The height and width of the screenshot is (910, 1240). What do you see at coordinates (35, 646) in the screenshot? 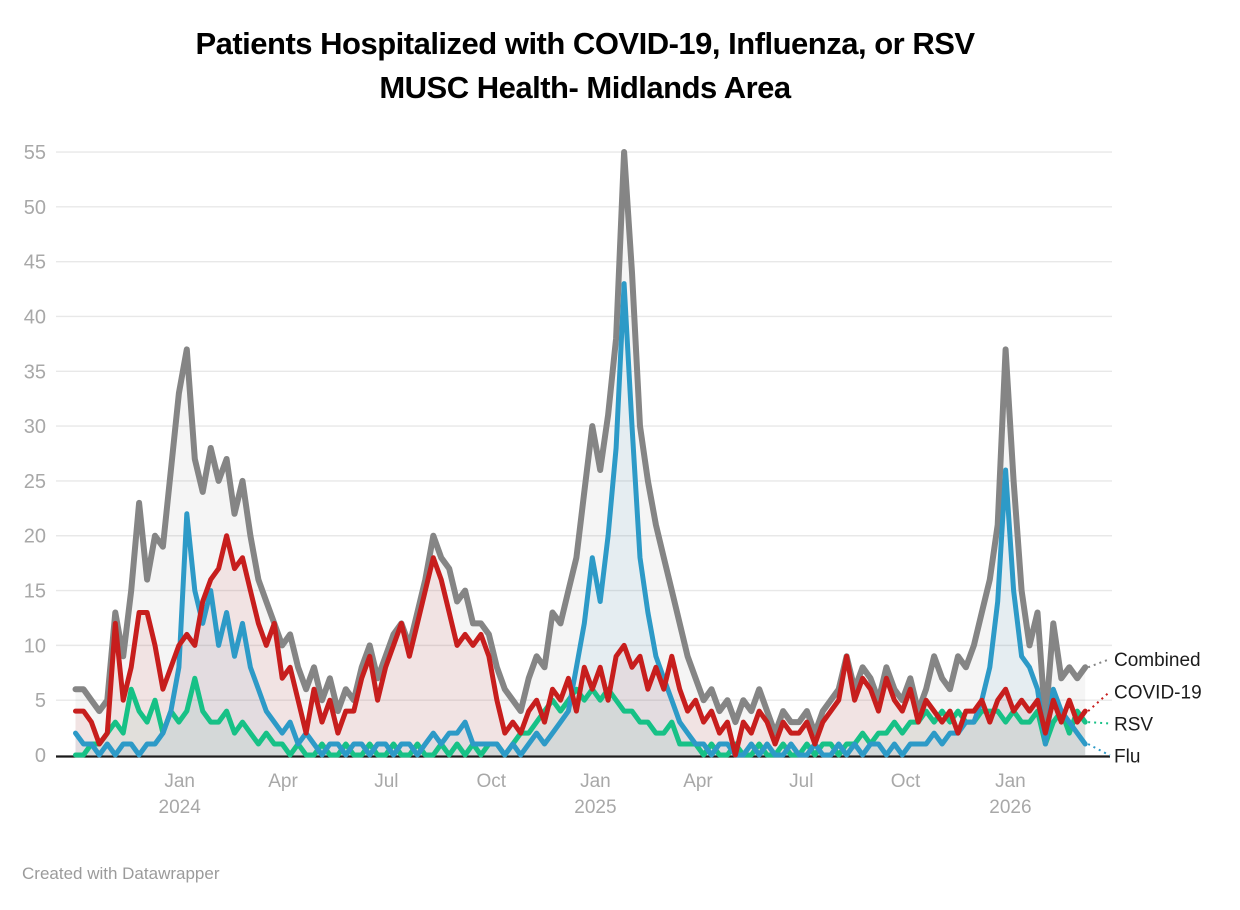
I see `y-tick-label-10: 10` at bounding box center [35, 646].